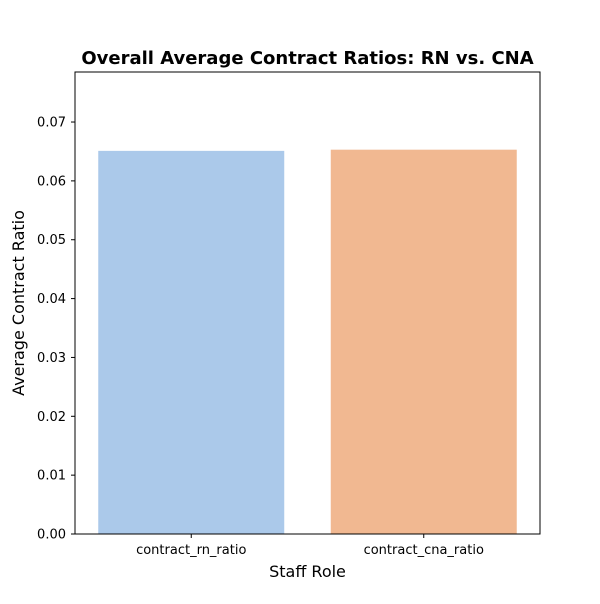 This screenshot has width=600, height=604. Describe the element at coordinates (307, 571) in the screenshot. I see `x-axis-label: Staff Role` at that location.